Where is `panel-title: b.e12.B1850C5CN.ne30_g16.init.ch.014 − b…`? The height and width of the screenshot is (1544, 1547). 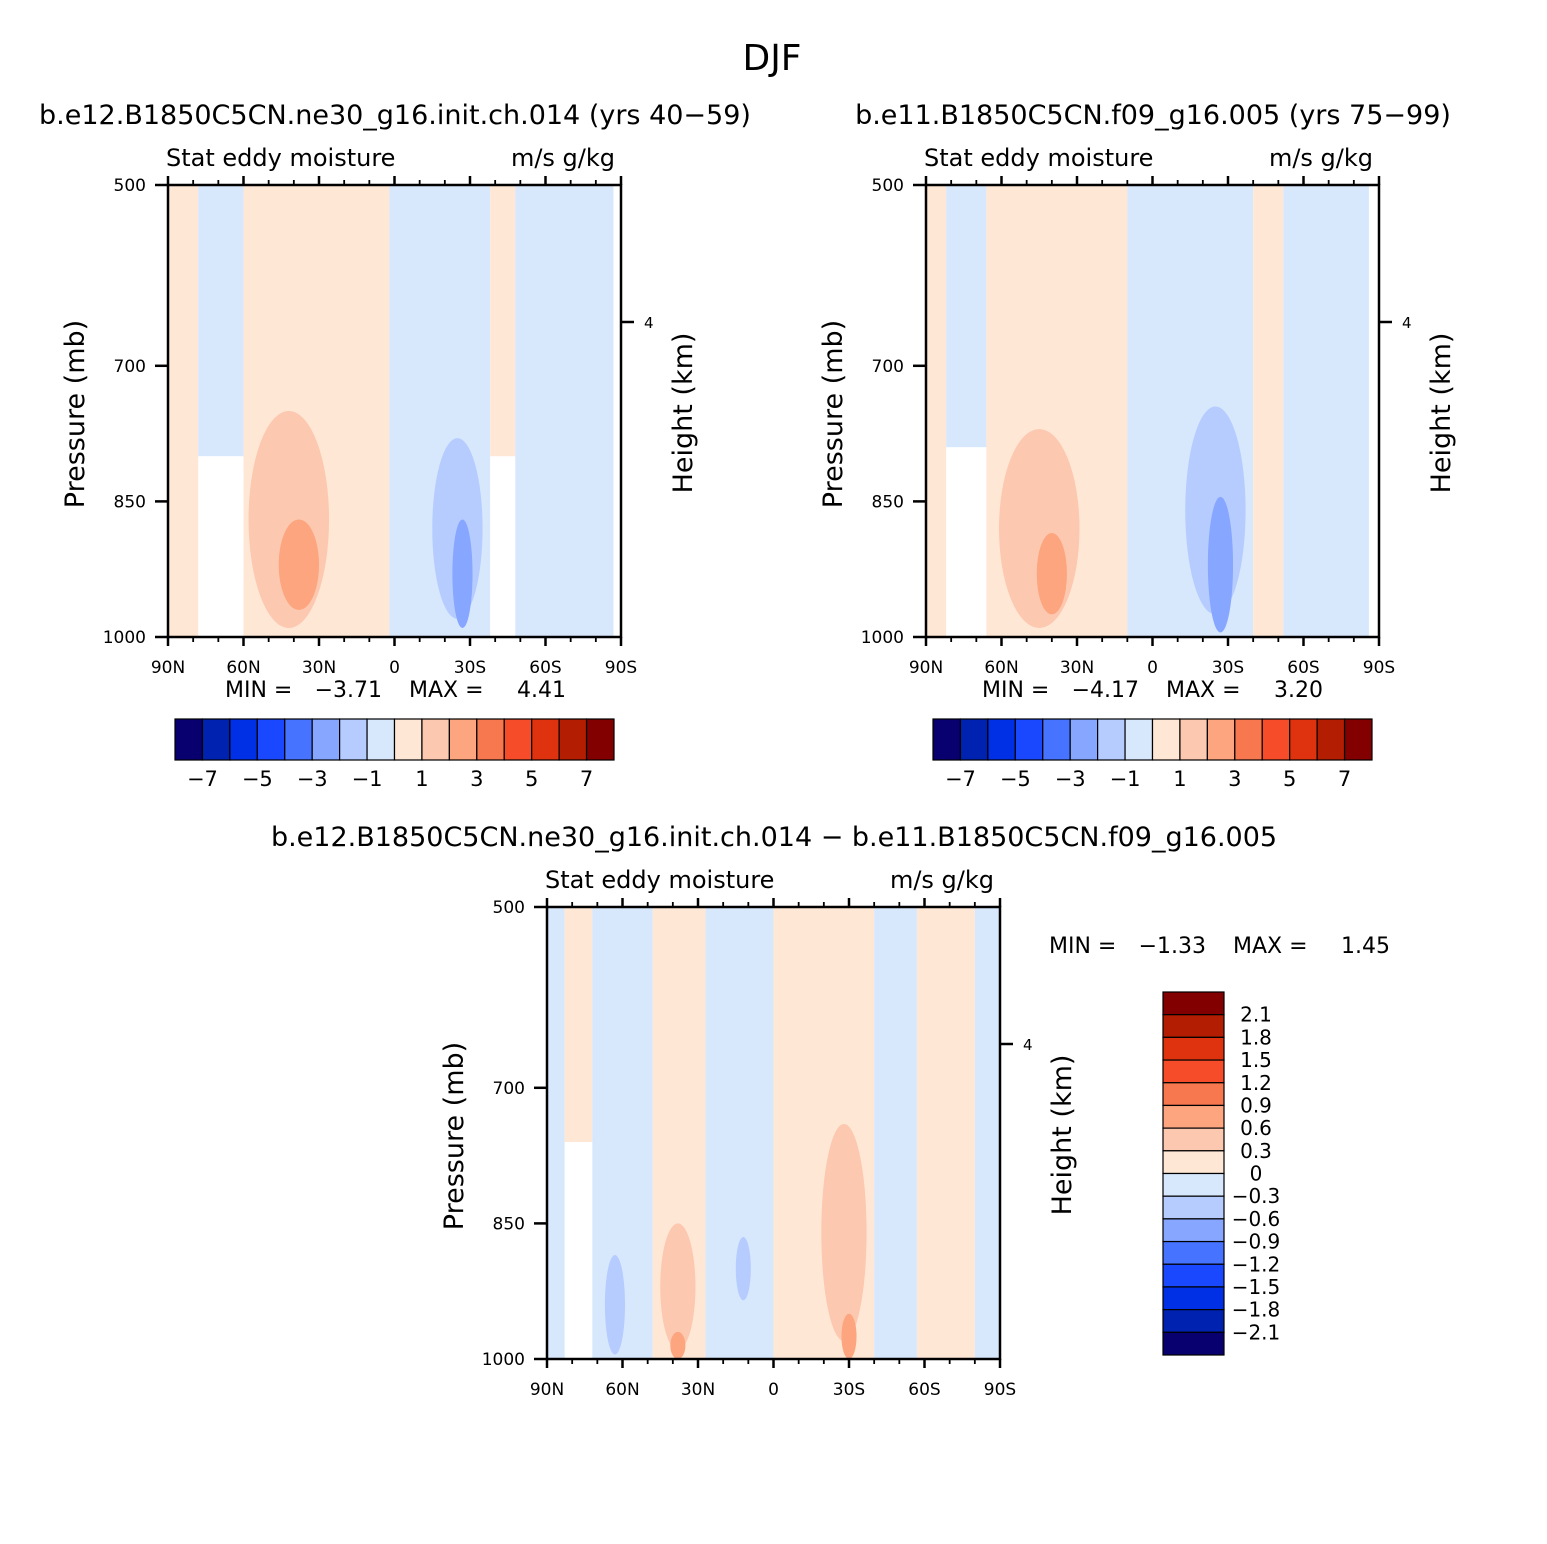
panel-title: b.e12.B1850C5CN.ne30_g16.init.ch.014 − b… is located at coordinates (774, 837).